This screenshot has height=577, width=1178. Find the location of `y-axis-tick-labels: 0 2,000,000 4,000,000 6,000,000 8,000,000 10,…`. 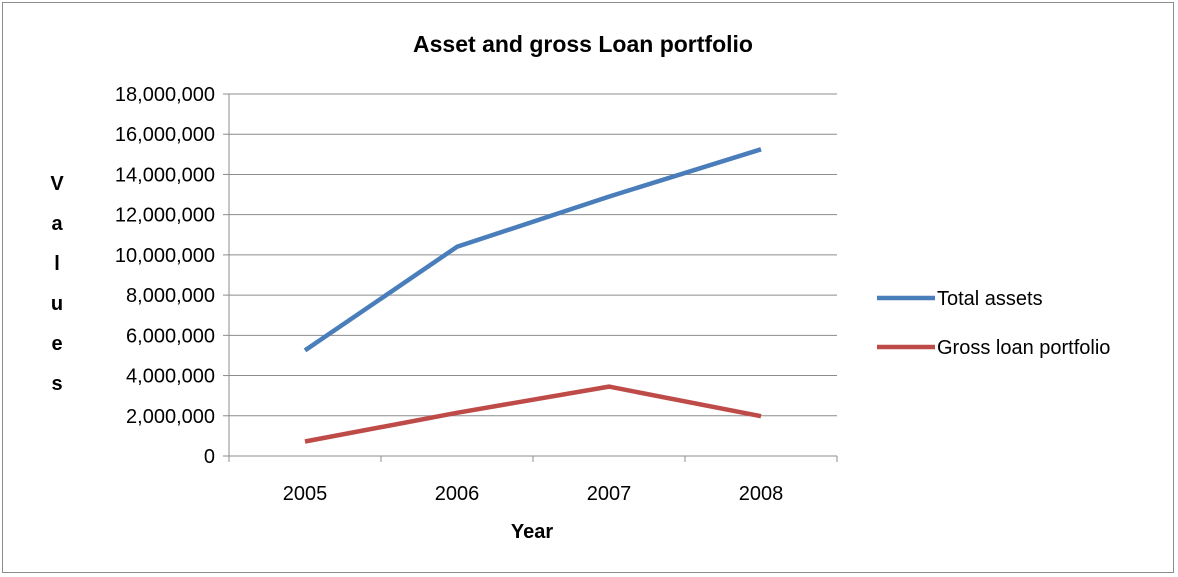

y-axis-tick-labels: 0 2,000,000 4,000,000 6,000,000 8,000,000 10,… is located at coordinates (165, 276).